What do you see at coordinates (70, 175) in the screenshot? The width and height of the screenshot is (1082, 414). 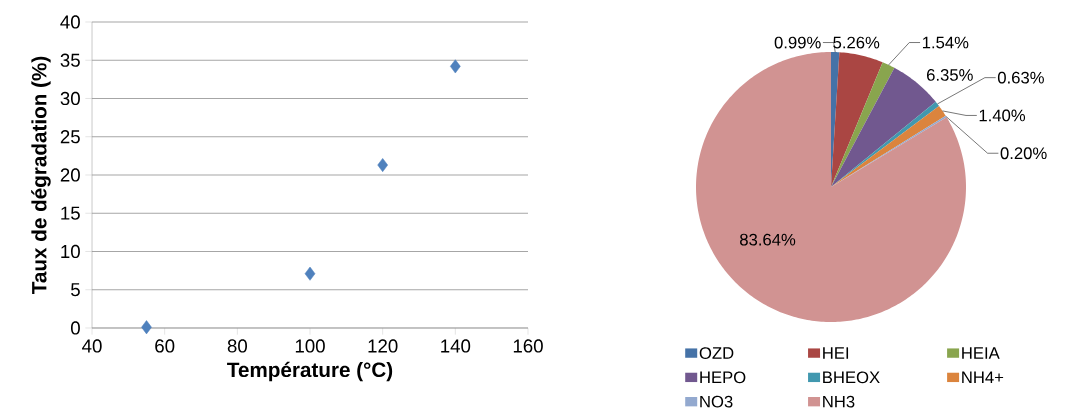 I see `y-tick-label: 20` at bounding box center [70, 175].